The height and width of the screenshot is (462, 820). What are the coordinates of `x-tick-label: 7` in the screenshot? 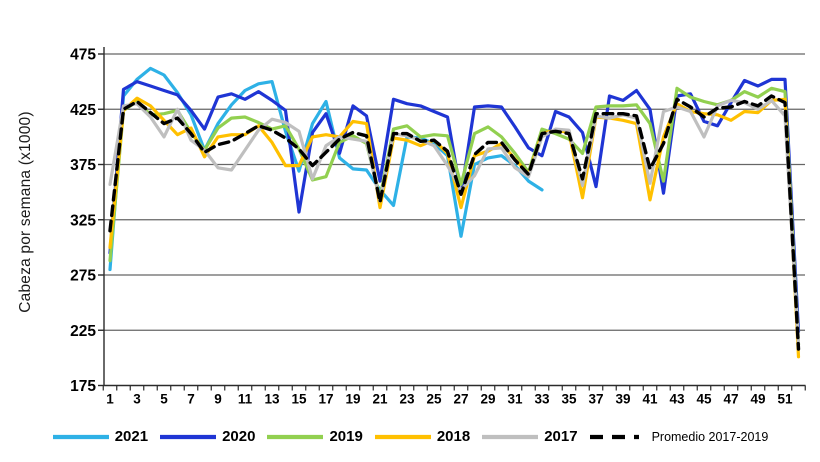 It's located at (191, 399).